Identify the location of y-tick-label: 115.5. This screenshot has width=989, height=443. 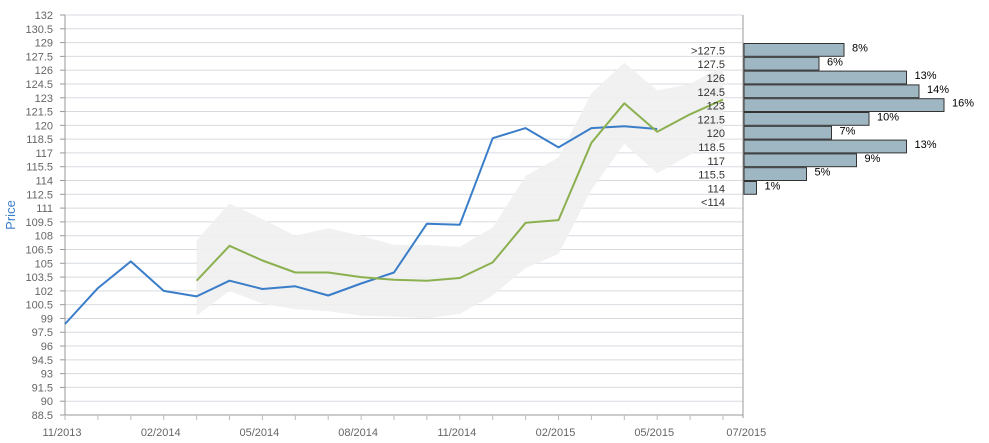
(39, 168).